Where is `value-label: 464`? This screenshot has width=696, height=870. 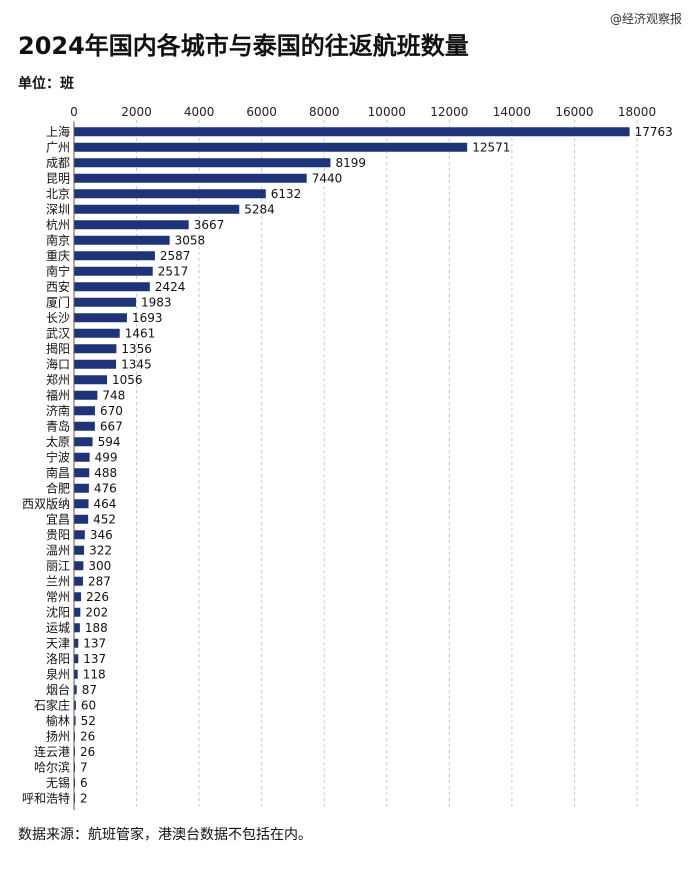
value-label: 464 is located at coordinates (105, 504).